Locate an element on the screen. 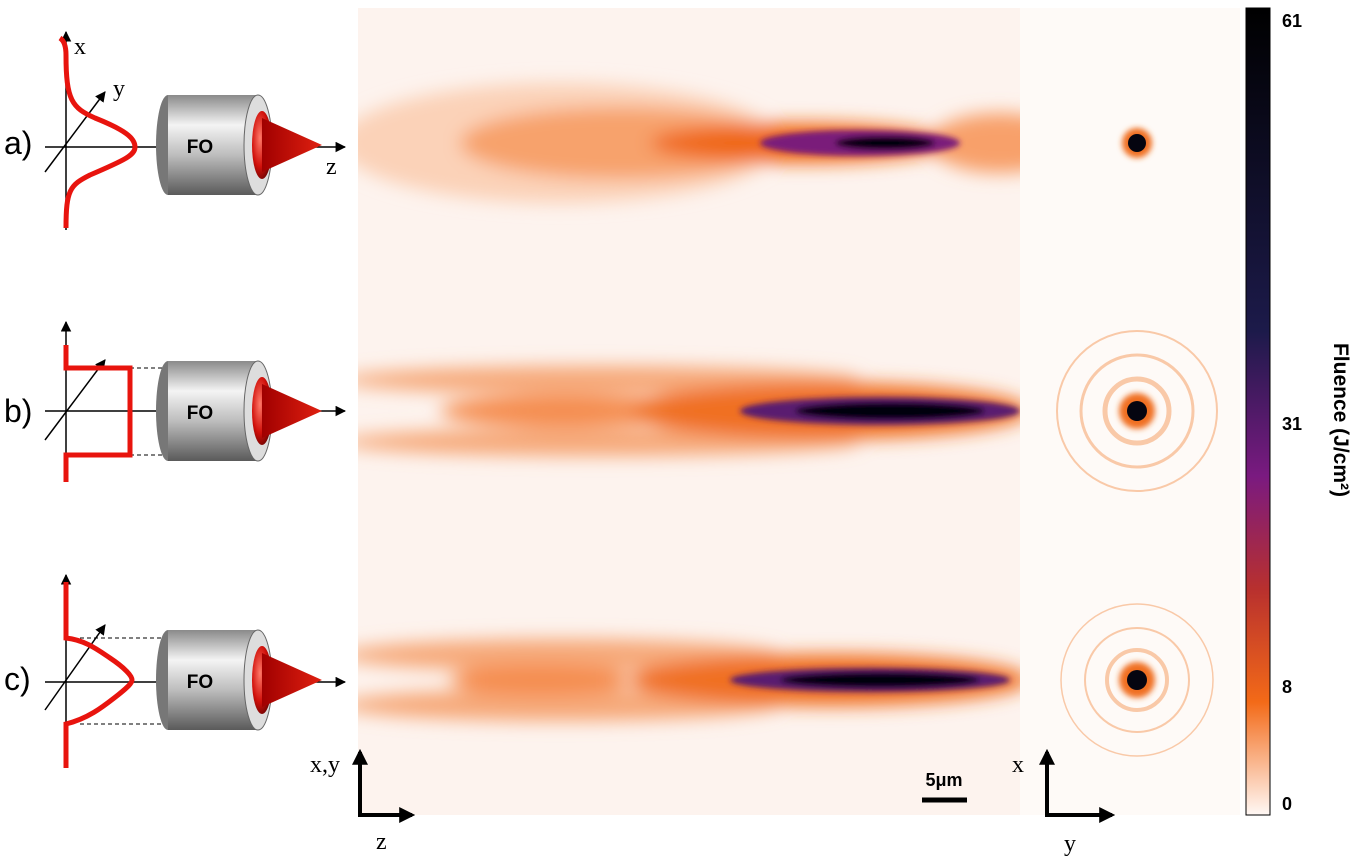 This screenshot has width=1362, height=857. panel-label: a) is located at coordinates (18, 143).